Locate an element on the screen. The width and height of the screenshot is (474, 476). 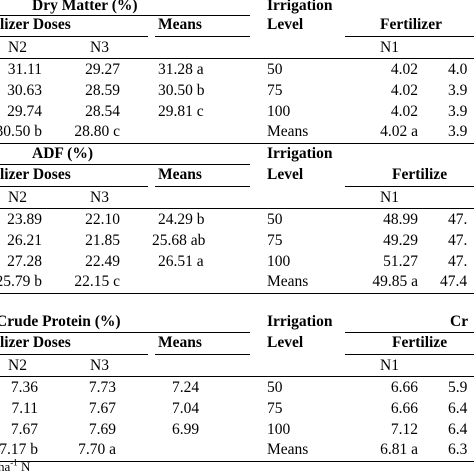
fertilizer-header: Fertilizer is located at coordinates (411, 24).